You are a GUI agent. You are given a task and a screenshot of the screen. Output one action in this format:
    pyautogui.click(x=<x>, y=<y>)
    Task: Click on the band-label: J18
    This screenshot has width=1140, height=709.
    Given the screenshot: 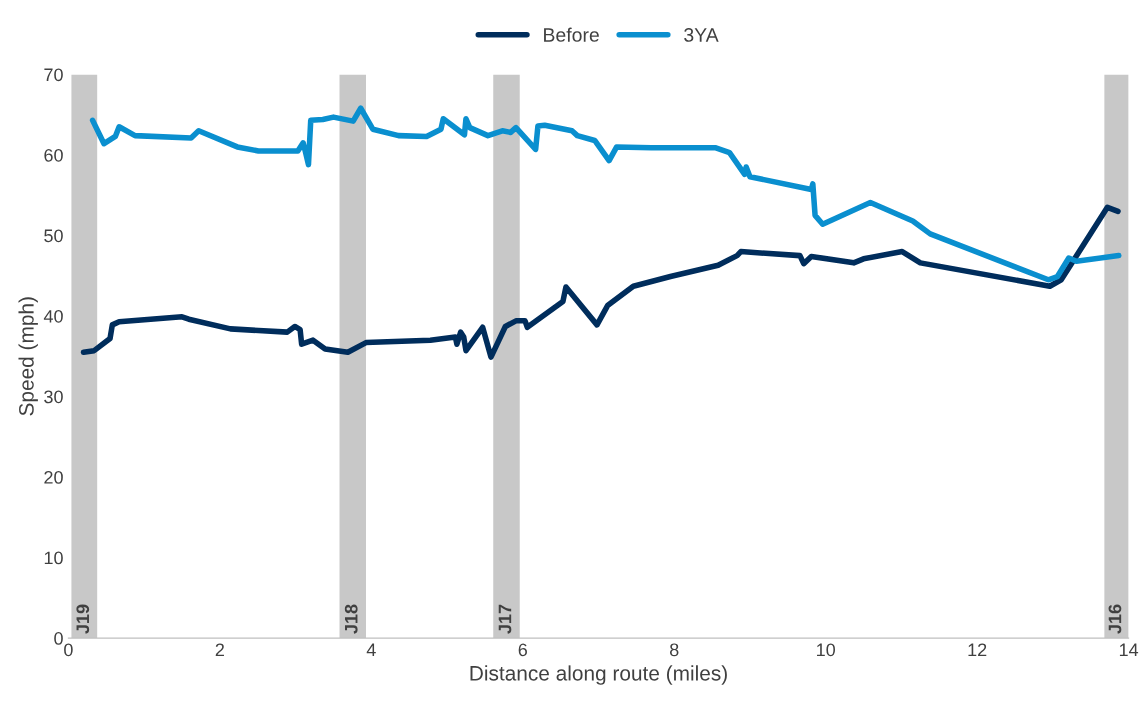 What is the action you would take?
    pyautogui.click(x=351, y=619)
    